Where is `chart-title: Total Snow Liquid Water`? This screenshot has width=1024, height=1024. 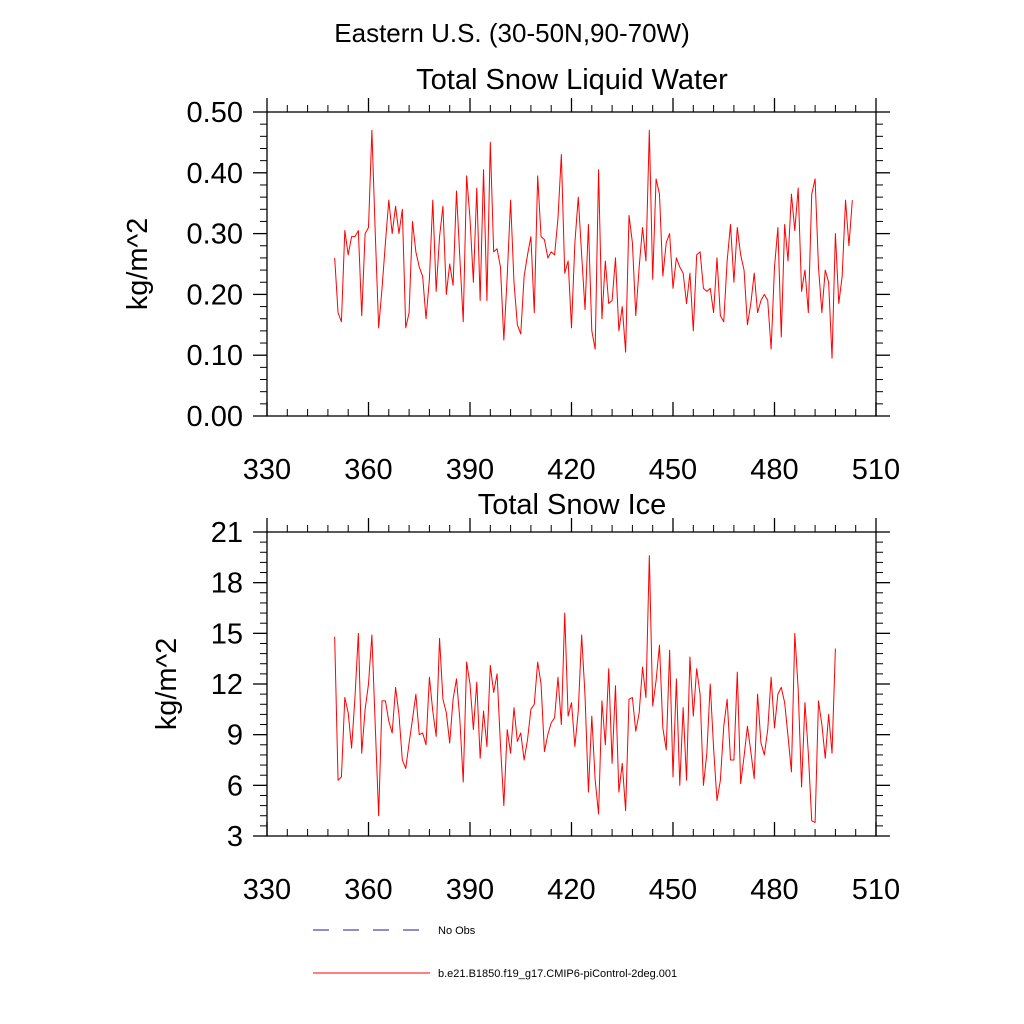 chart-title: Total Snow Liquid Water is located at coordinates (572, 80).